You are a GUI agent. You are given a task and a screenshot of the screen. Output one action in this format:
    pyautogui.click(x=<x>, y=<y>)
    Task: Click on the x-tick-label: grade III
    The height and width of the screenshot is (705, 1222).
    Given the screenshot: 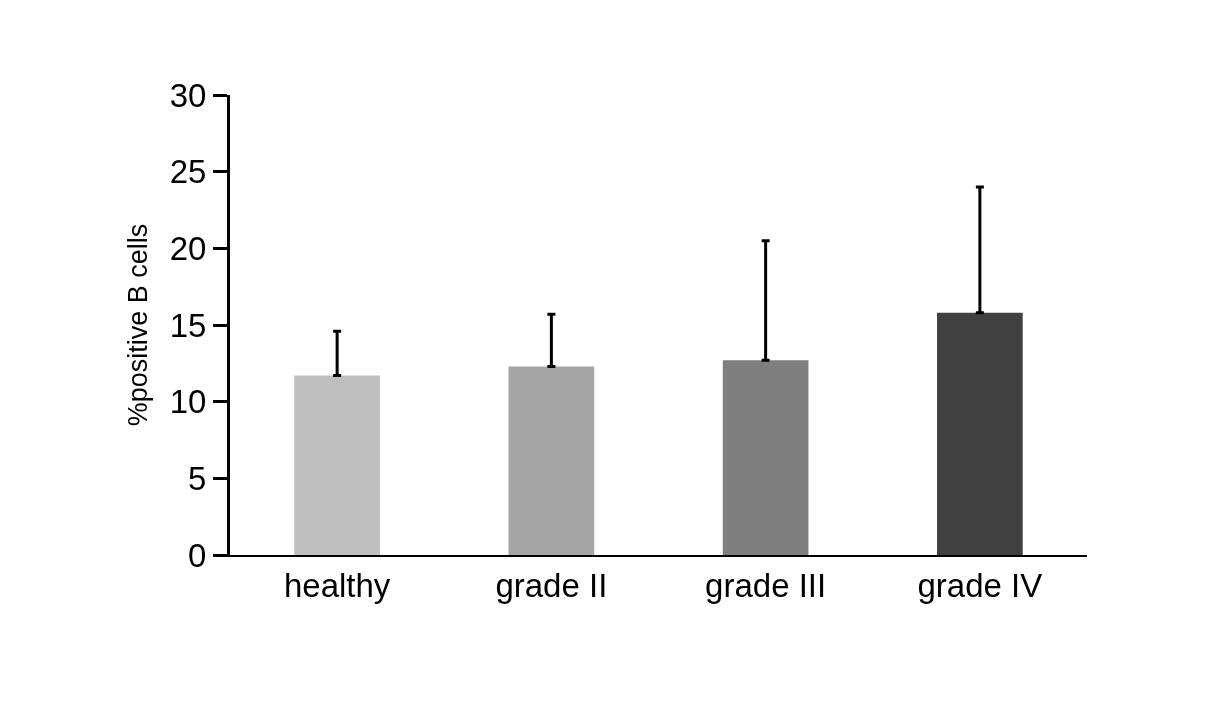 What is the action you would take?
    pyautogui.click(x=766, y=585)
    